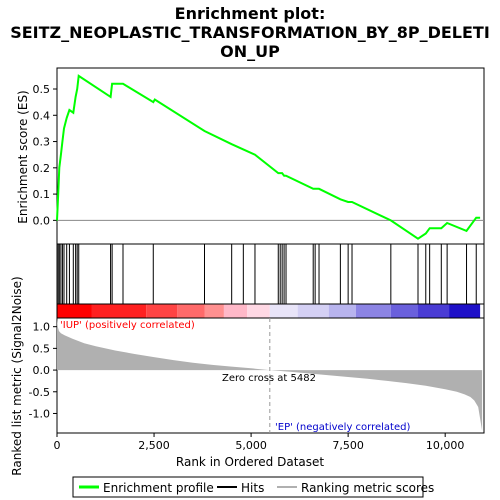 The width and height of the screenshot is (500, 500). I want to click on es-y-ticks: 0.0 0.1 0.2 0.3 0.4 0.5, so click(45, 155).